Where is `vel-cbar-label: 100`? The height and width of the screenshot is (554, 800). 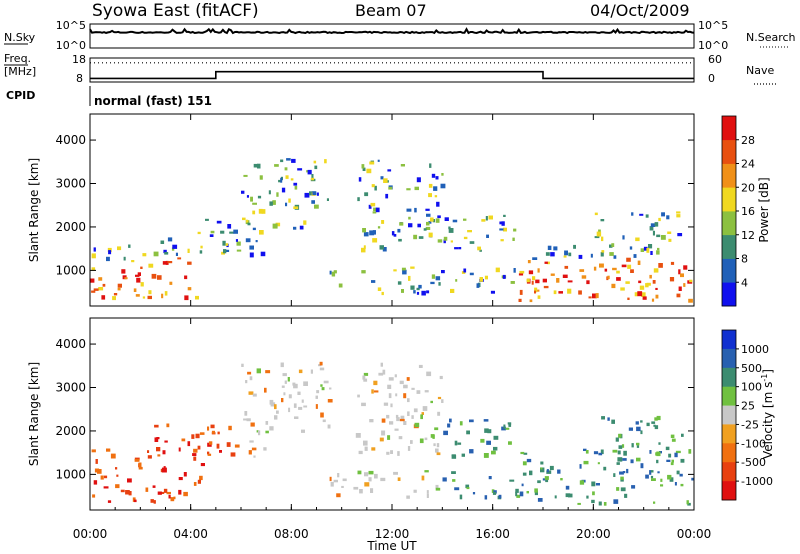 vel-cbar-label: 100 is located at coordinates (751, 387).